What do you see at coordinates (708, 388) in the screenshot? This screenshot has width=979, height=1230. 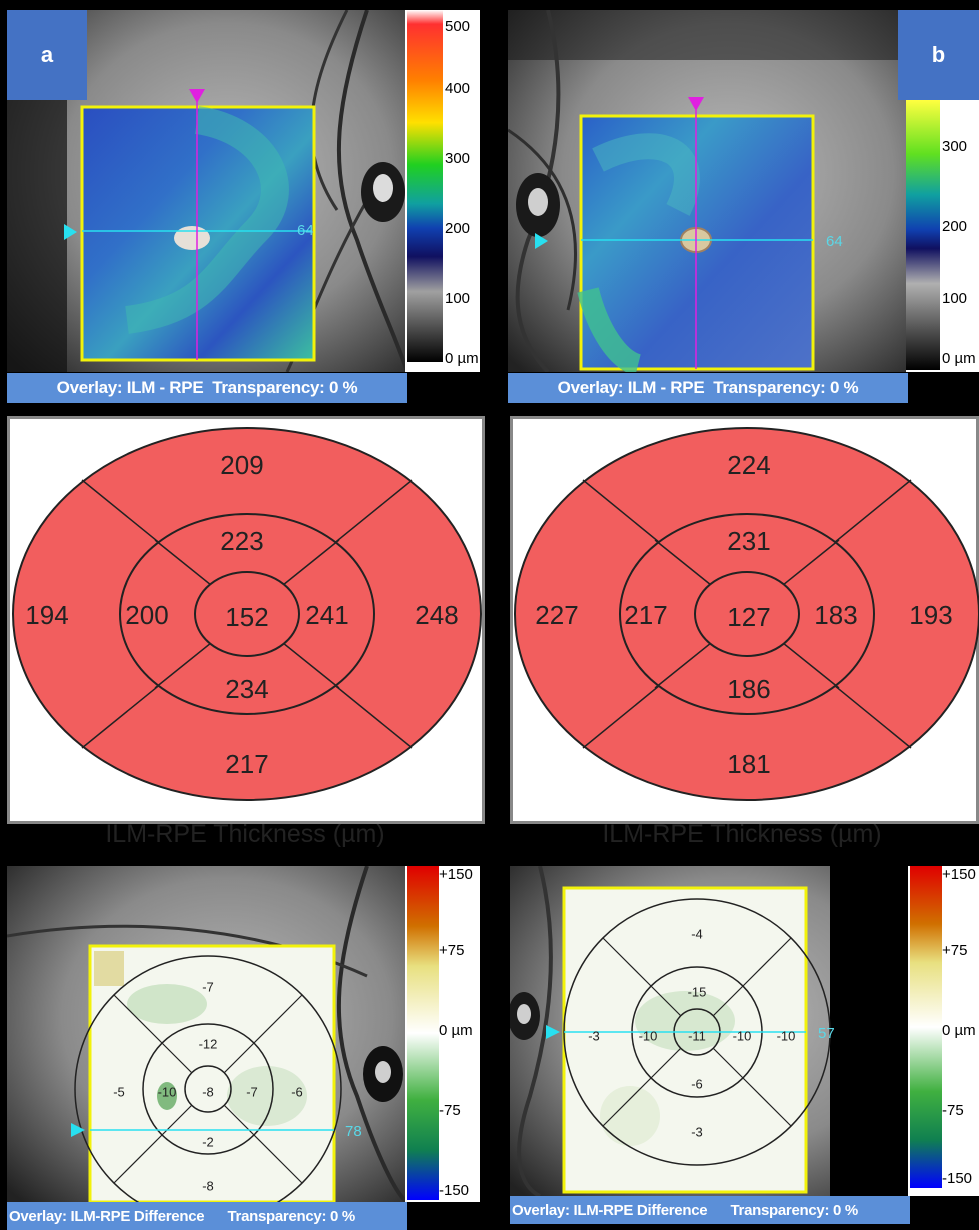 I see `panel-b-overlay-status-bar: Overlay: ILM - RPE Transparency: 0 %` at bounding box center [708, 388].